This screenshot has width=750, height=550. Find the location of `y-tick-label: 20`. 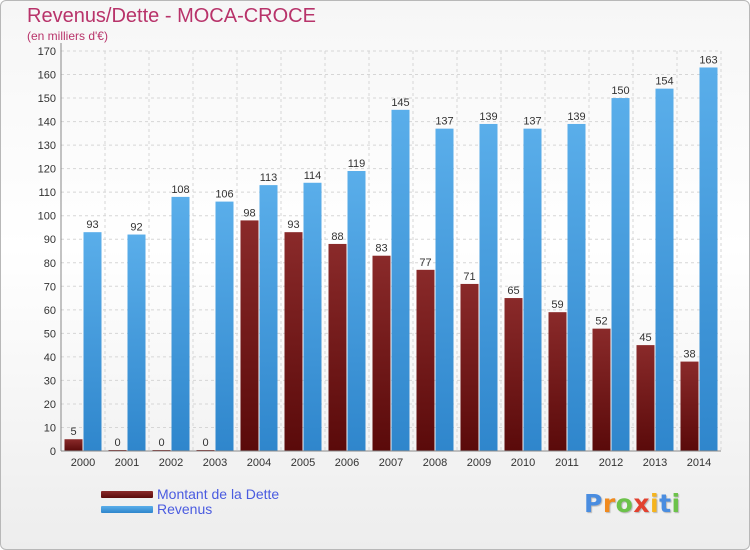

y-tick-label: 20 is located at coordinates (50, 405).